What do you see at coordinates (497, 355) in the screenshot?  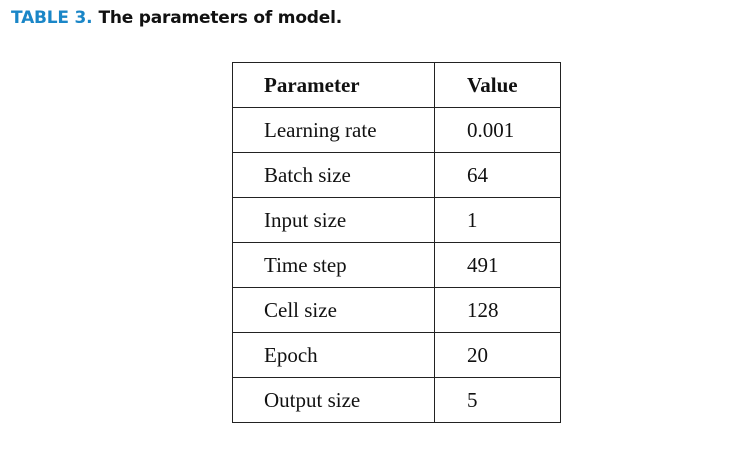 I see `value-cell: 20` at bounding box center [497, 355].